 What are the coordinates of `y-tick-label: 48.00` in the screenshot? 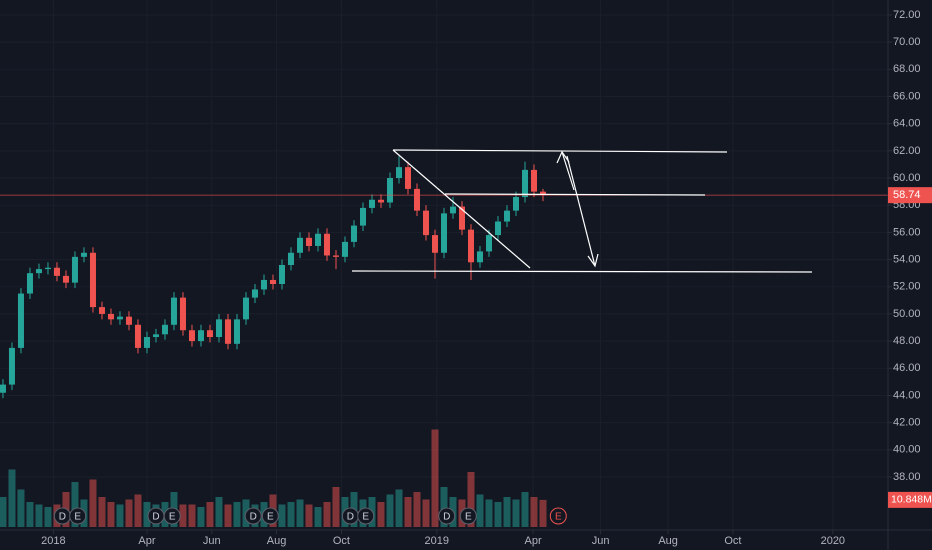 It's located at (907, 341).